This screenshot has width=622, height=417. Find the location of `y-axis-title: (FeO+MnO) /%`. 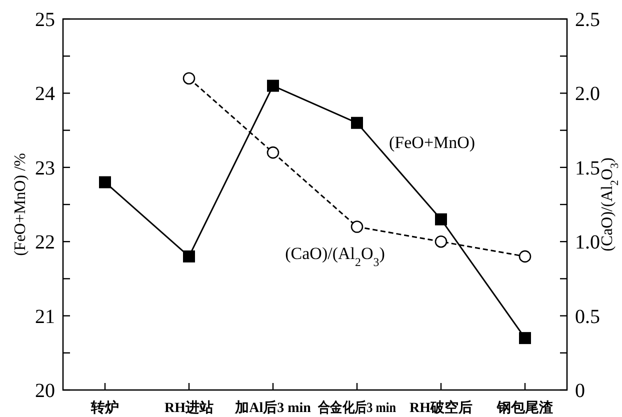

y-axis-title: (FeO+MnO) /% is located at coordinates (20, 204).